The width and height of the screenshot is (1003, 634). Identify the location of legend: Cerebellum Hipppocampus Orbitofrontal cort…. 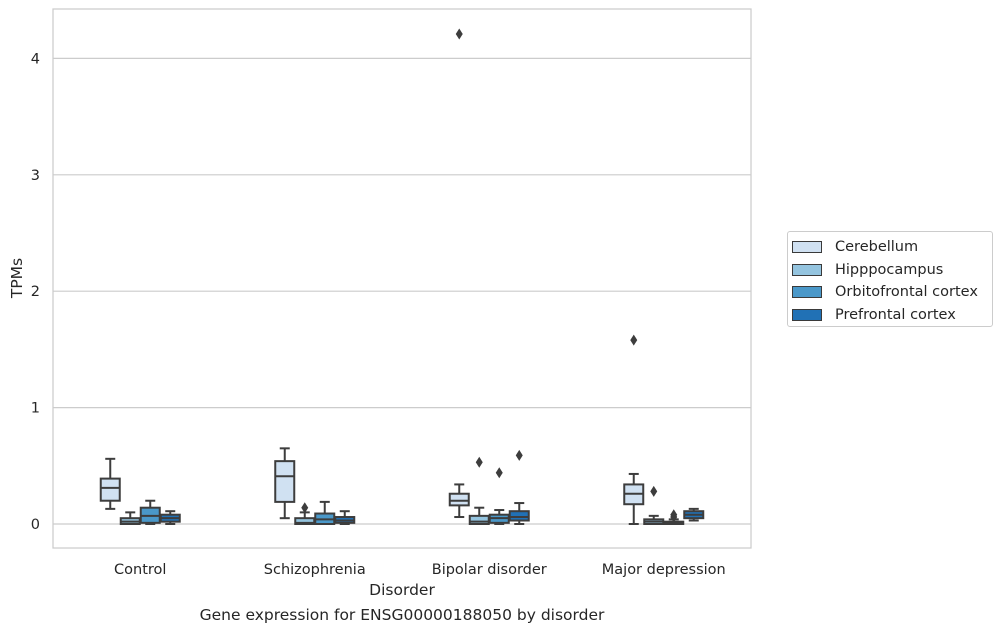
(890, 279).